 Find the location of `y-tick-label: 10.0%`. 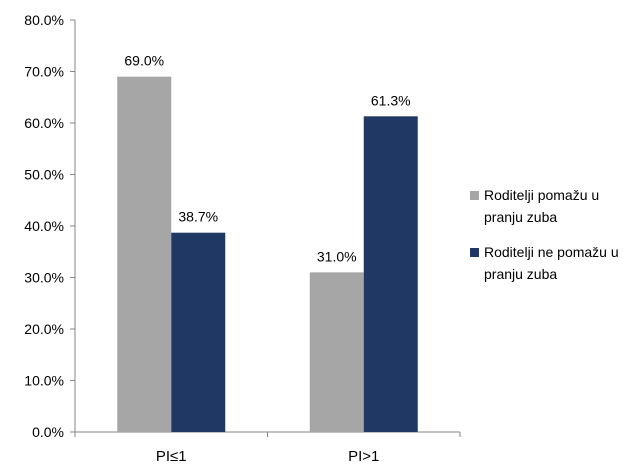

y-tick-label: 10.0% is located at coordinates (44, 381).